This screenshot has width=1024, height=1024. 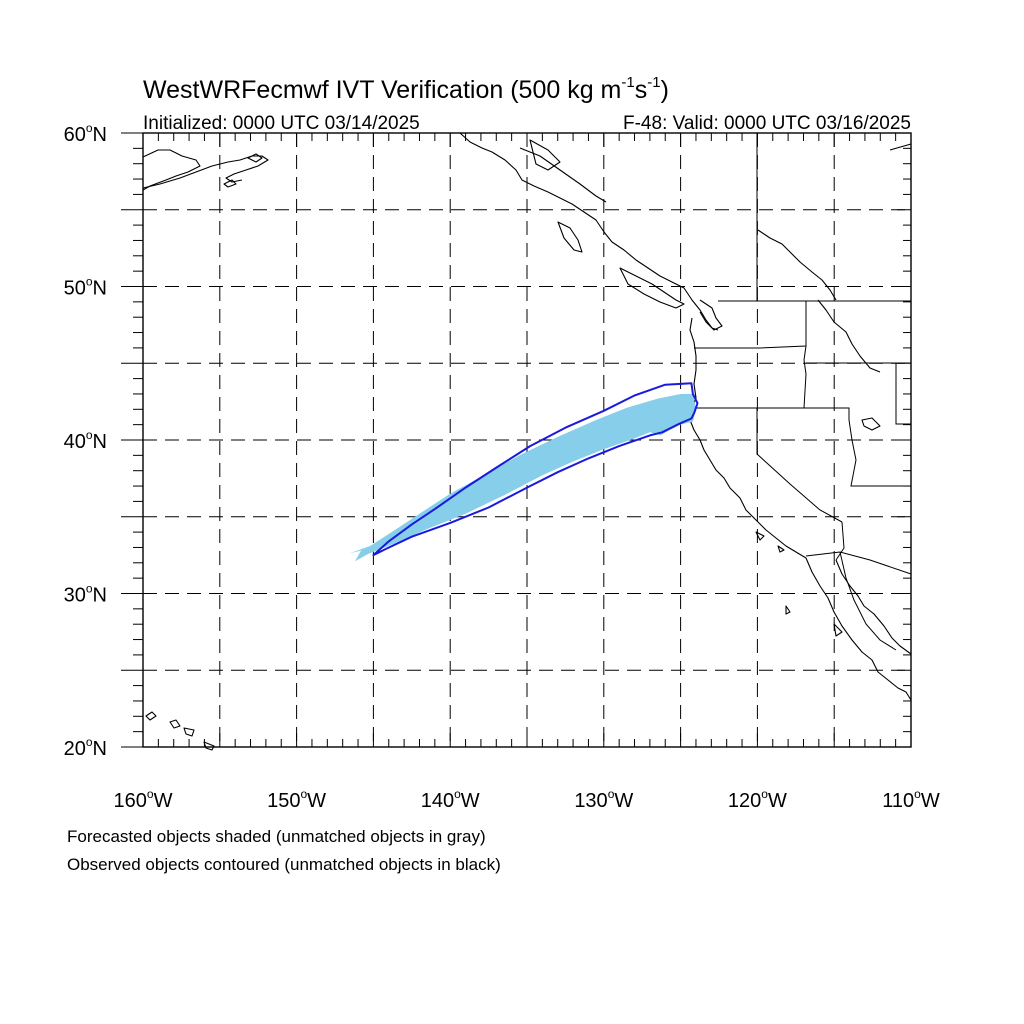 I want to click on forecast-object-shaded, so click(x=522, y=478).